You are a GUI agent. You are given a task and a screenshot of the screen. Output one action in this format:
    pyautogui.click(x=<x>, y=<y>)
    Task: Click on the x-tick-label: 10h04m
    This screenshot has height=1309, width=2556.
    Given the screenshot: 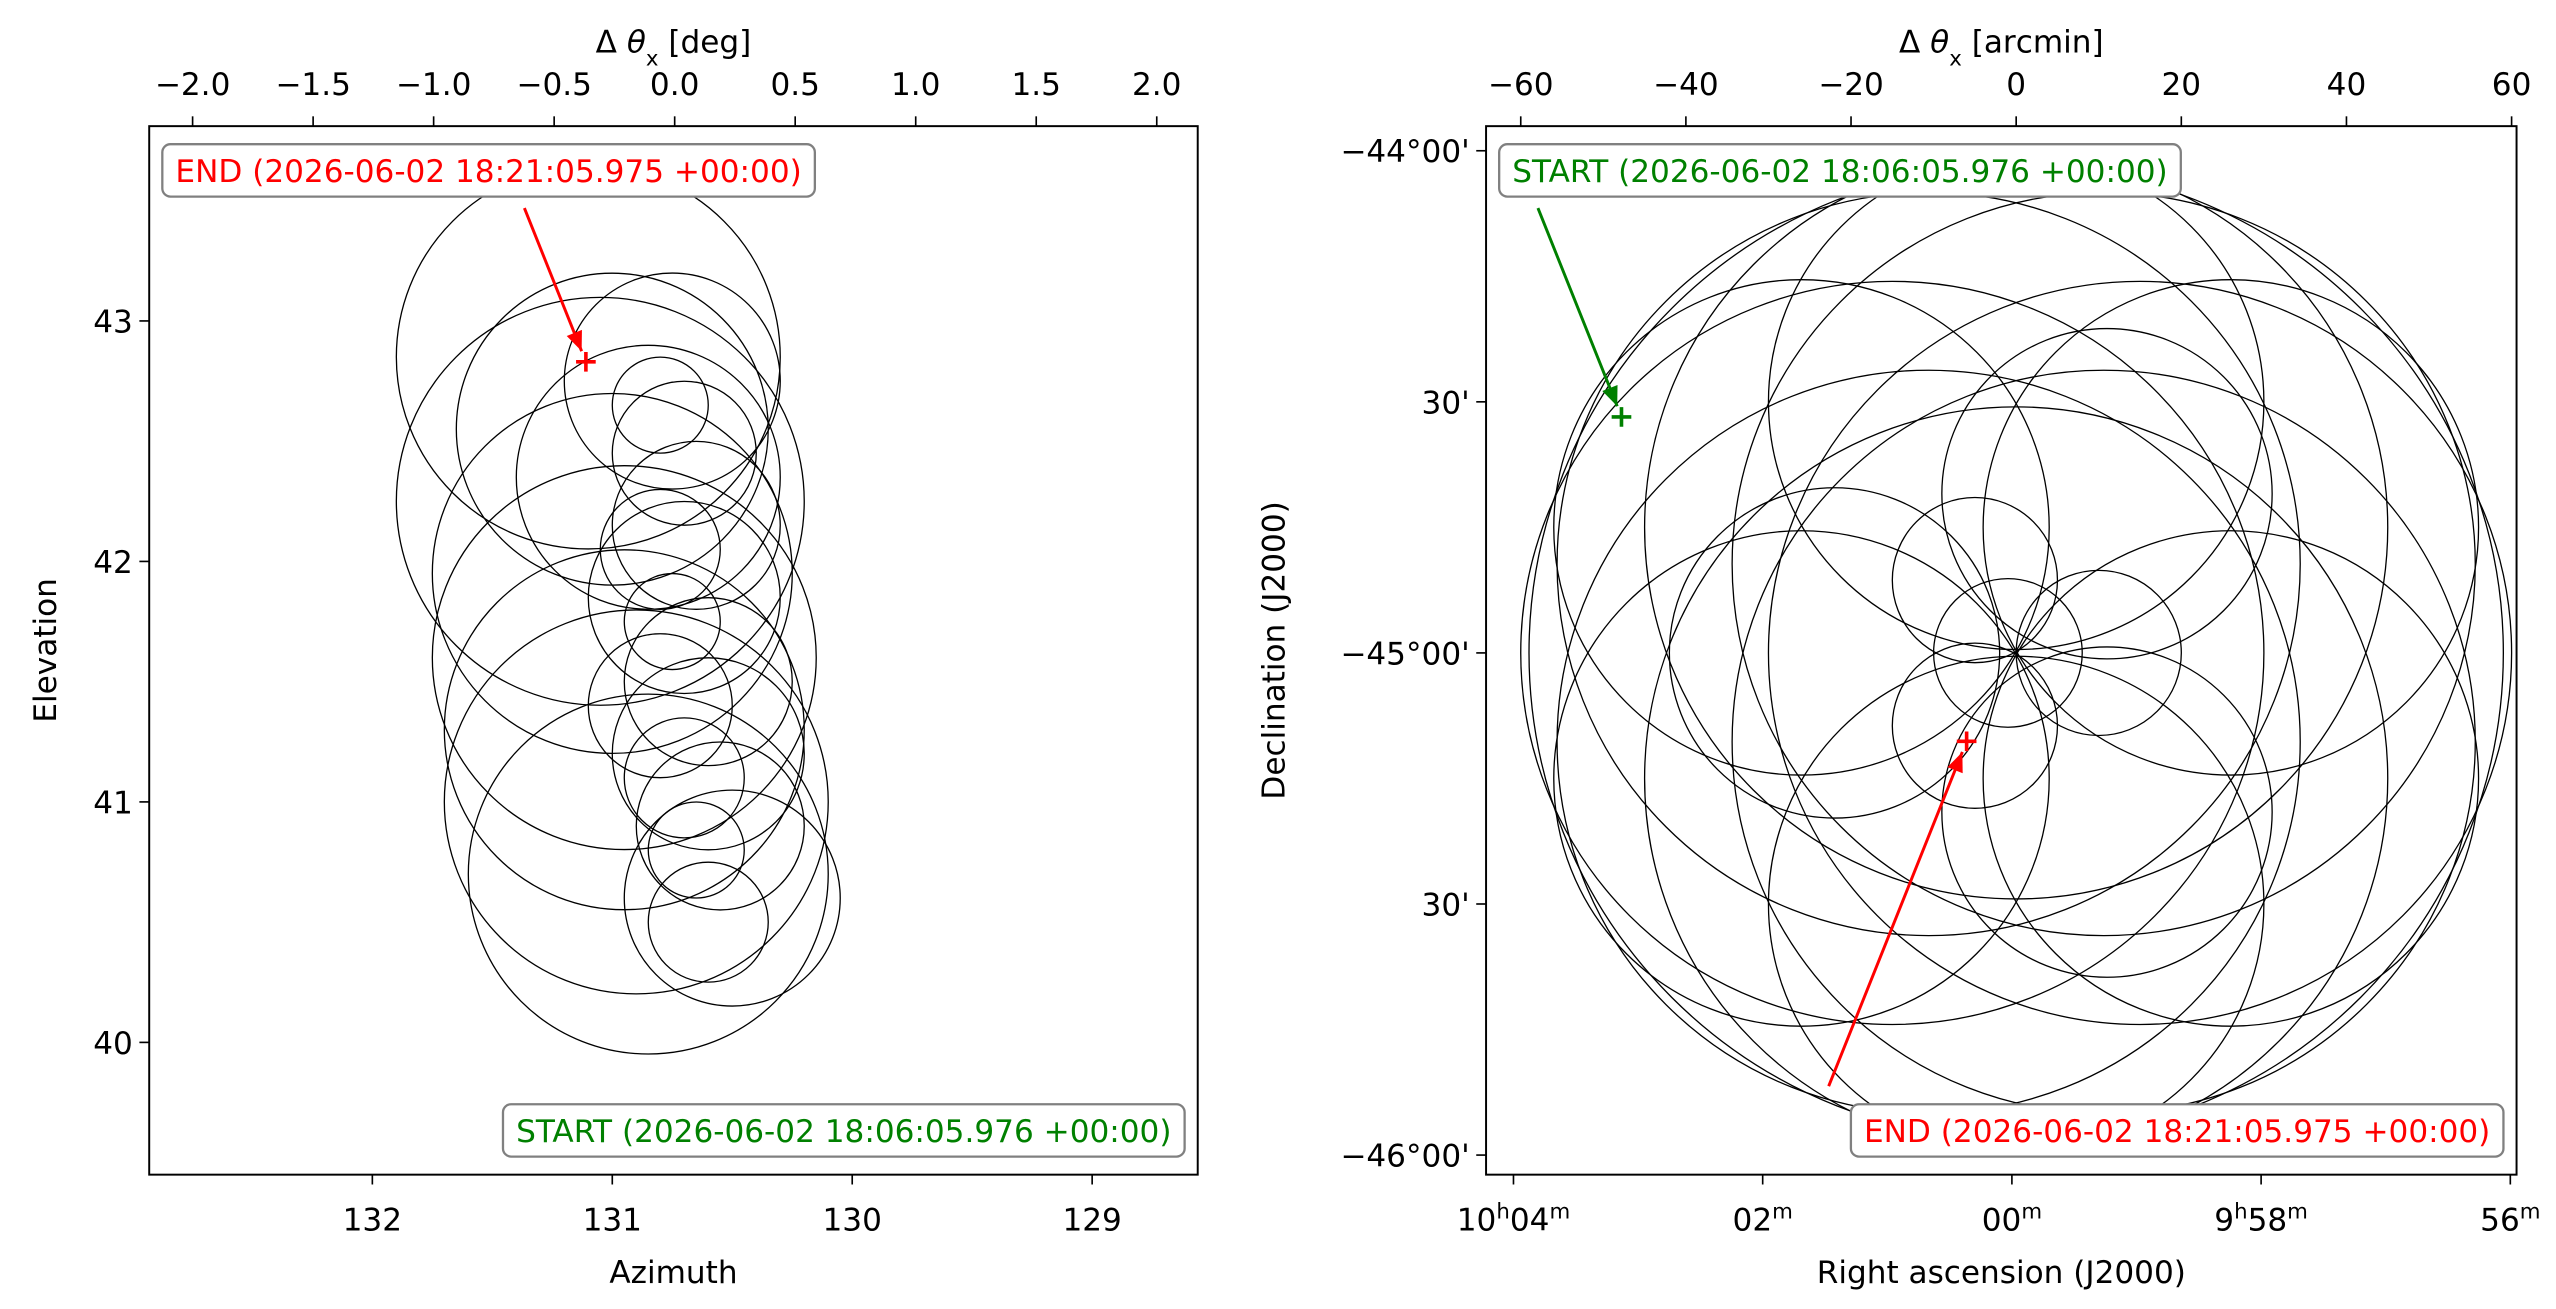 What is the action you would take?
    pyautogui.click(x=1513, y=1218)
    